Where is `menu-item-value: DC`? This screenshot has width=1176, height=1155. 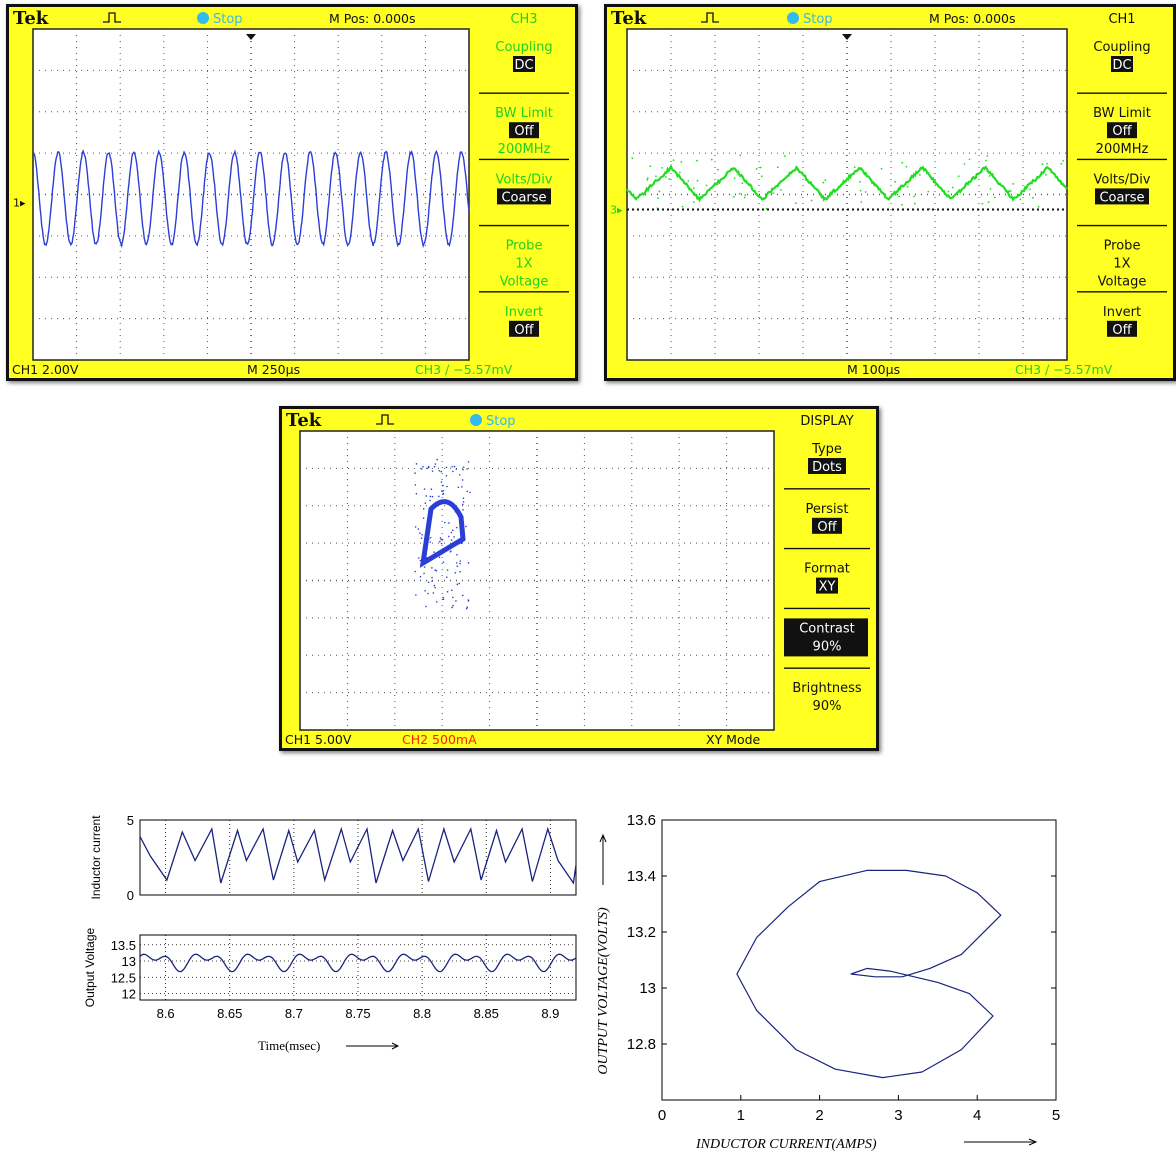 menu-item-value: DC is located at coordinates (523, 65).